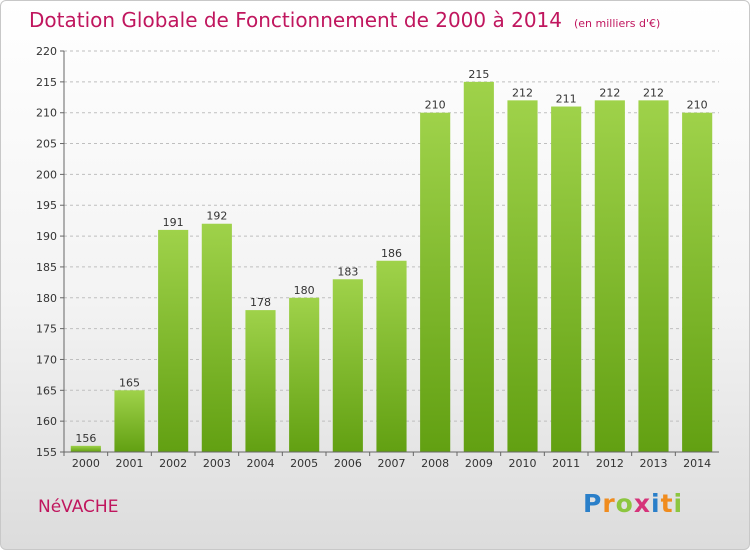  I want to click on y-tick-label: 190, so click(46, 236).